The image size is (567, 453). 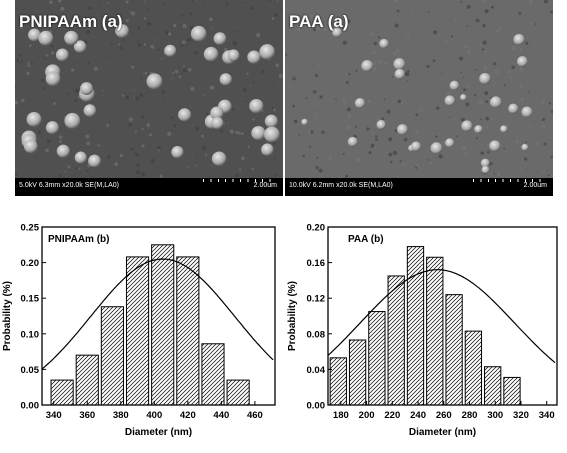 What do you see at coordinates (419, 187) in the screenshot?
I see `sem-info-bar: 10.0kV 6.2mm x20.0k SE(M,LA0) 2.00um` at bounding box center [419, 187].